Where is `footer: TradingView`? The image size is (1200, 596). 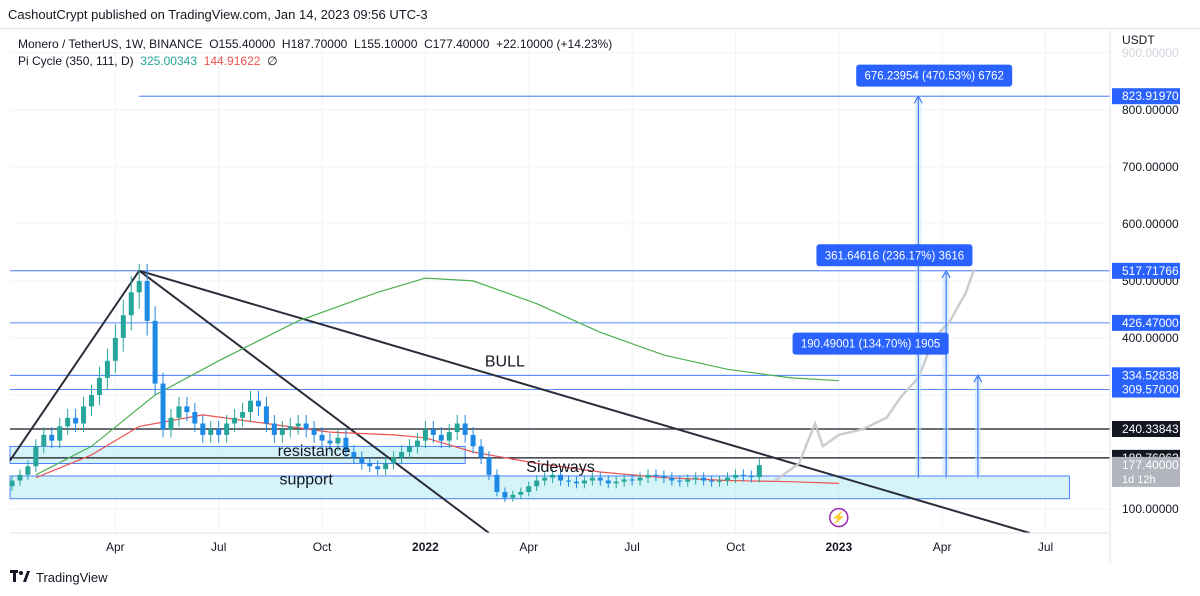
footer: TradingView is located at coordinates (59, 577).